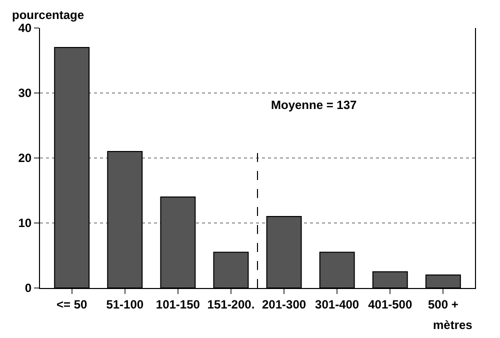 The image size is (500, 338). Describe the element at coordinates (25, 158) in the screenshot. I see `y-tick-label: 20` at that location.